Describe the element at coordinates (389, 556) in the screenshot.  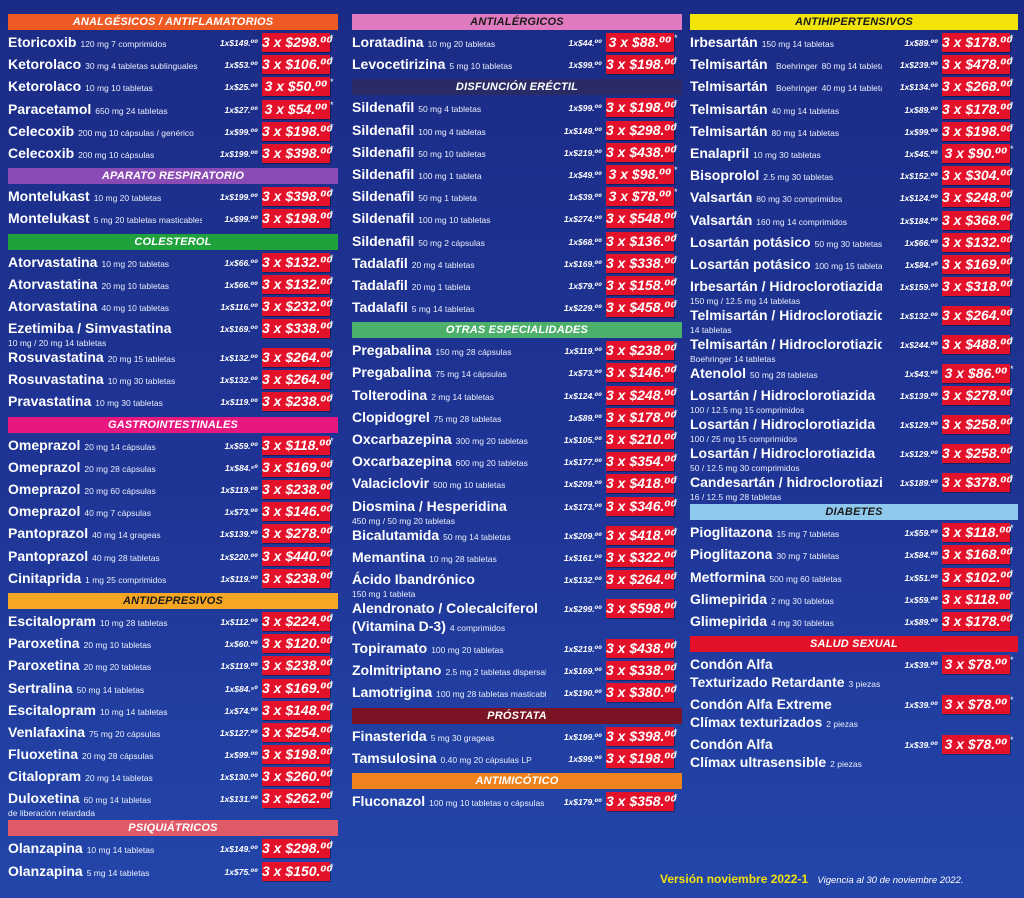
I see `product-name: Memantina` at that location.